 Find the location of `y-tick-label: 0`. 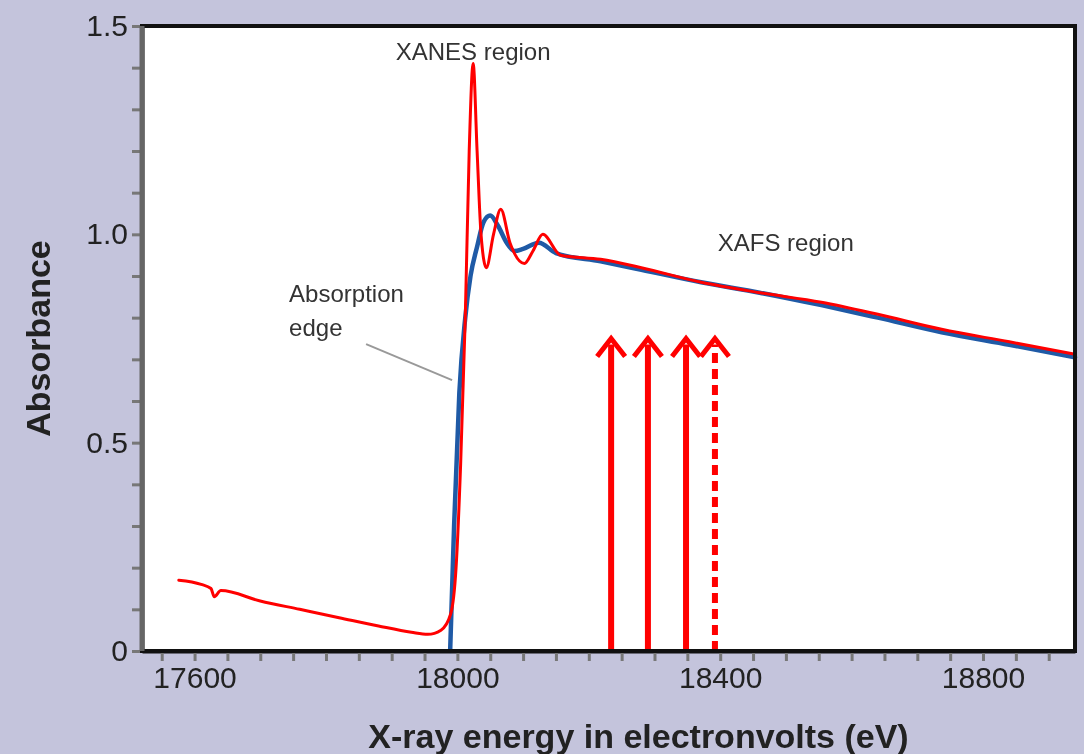

y-tick-label: 0 is located at coordinates (119, 651).